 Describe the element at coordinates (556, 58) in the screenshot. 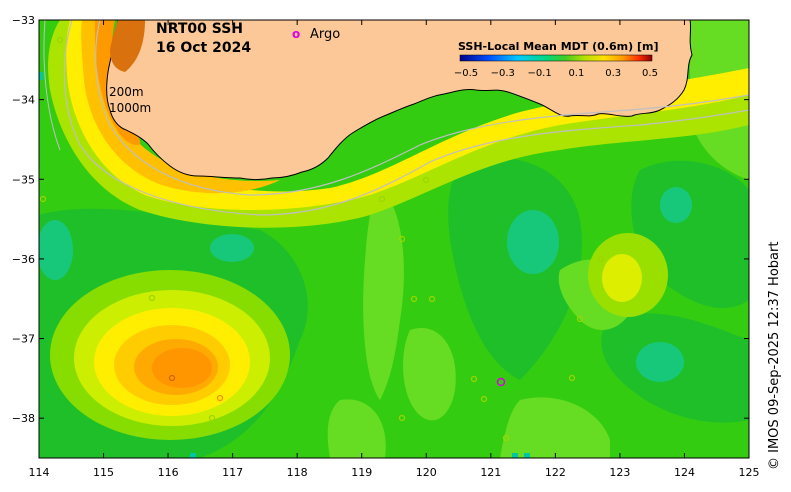

I see `colorbar` at that location.